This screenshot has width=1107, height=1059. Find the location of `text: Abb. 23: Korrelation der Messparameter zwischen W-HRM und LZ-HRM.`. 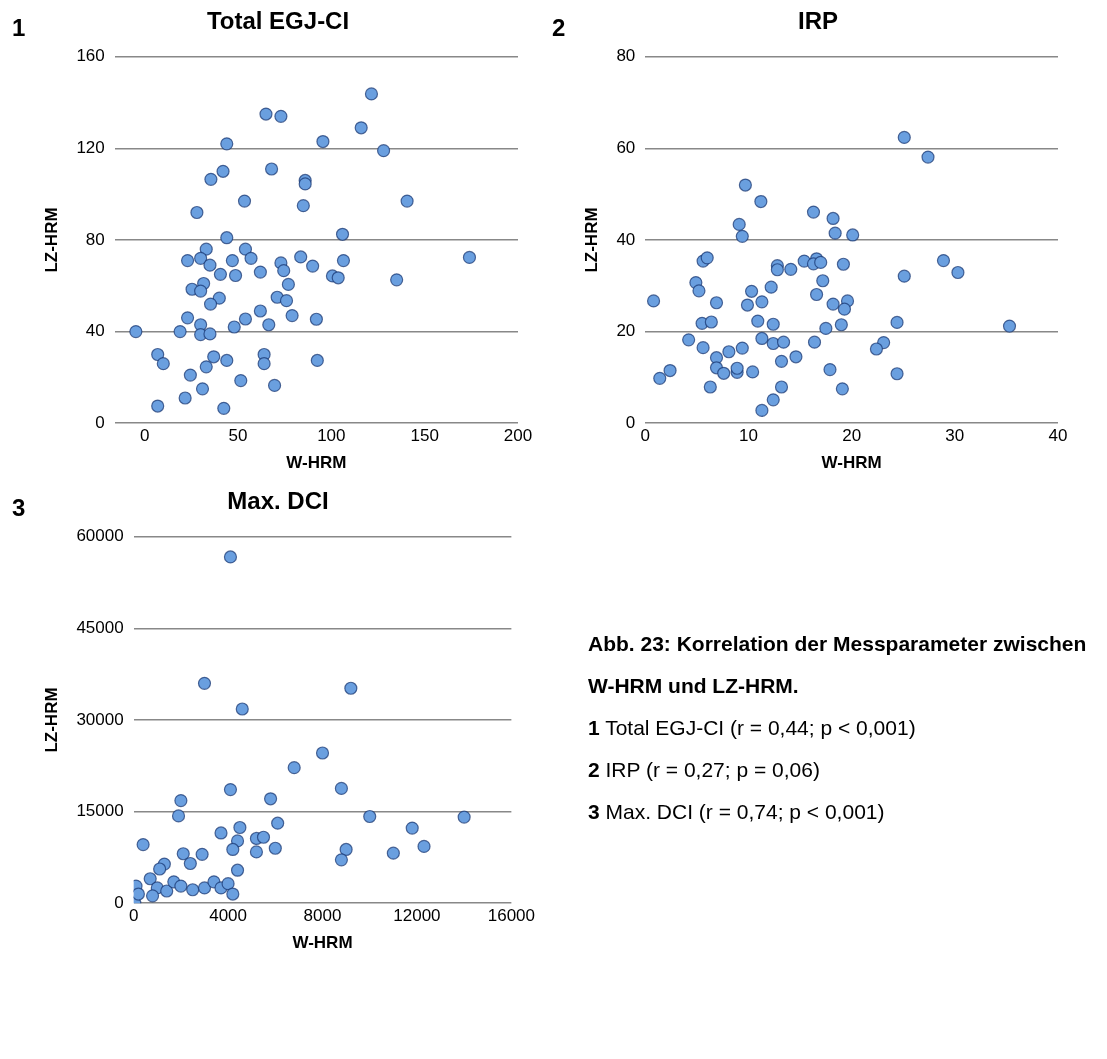

text: Abb. 23: Korrelation der Messparameter zwischen W-HRM und LZ-HRM. is located at coordinates (838, 665).